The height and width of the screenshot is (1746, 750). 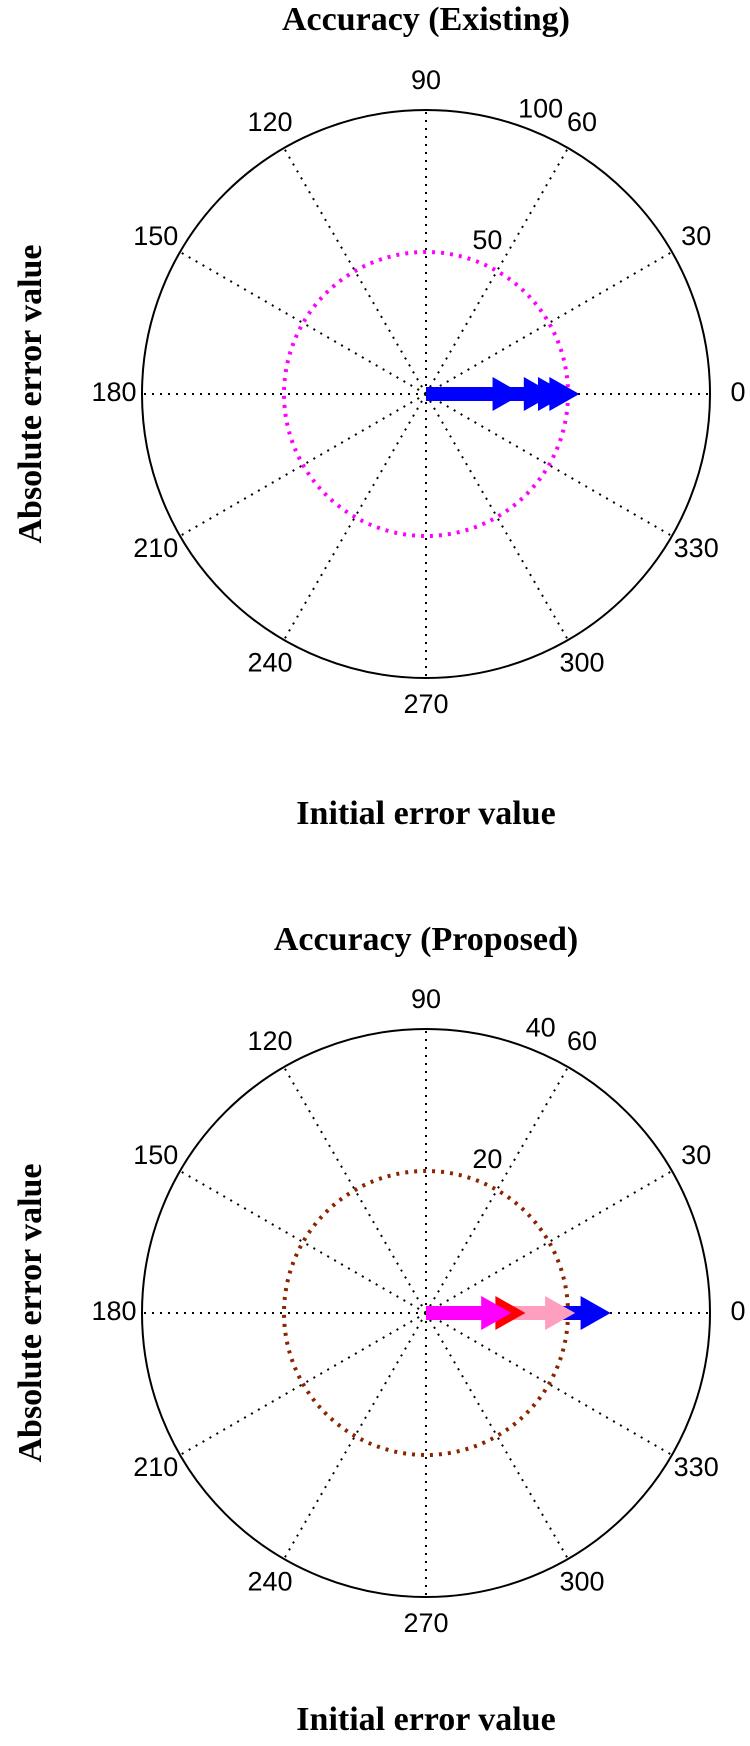 What do you see at coordinates (426, 19) in the screenshot?
I see `chart-title: Accuracy (Existing)` at bounding box center [426, 19].